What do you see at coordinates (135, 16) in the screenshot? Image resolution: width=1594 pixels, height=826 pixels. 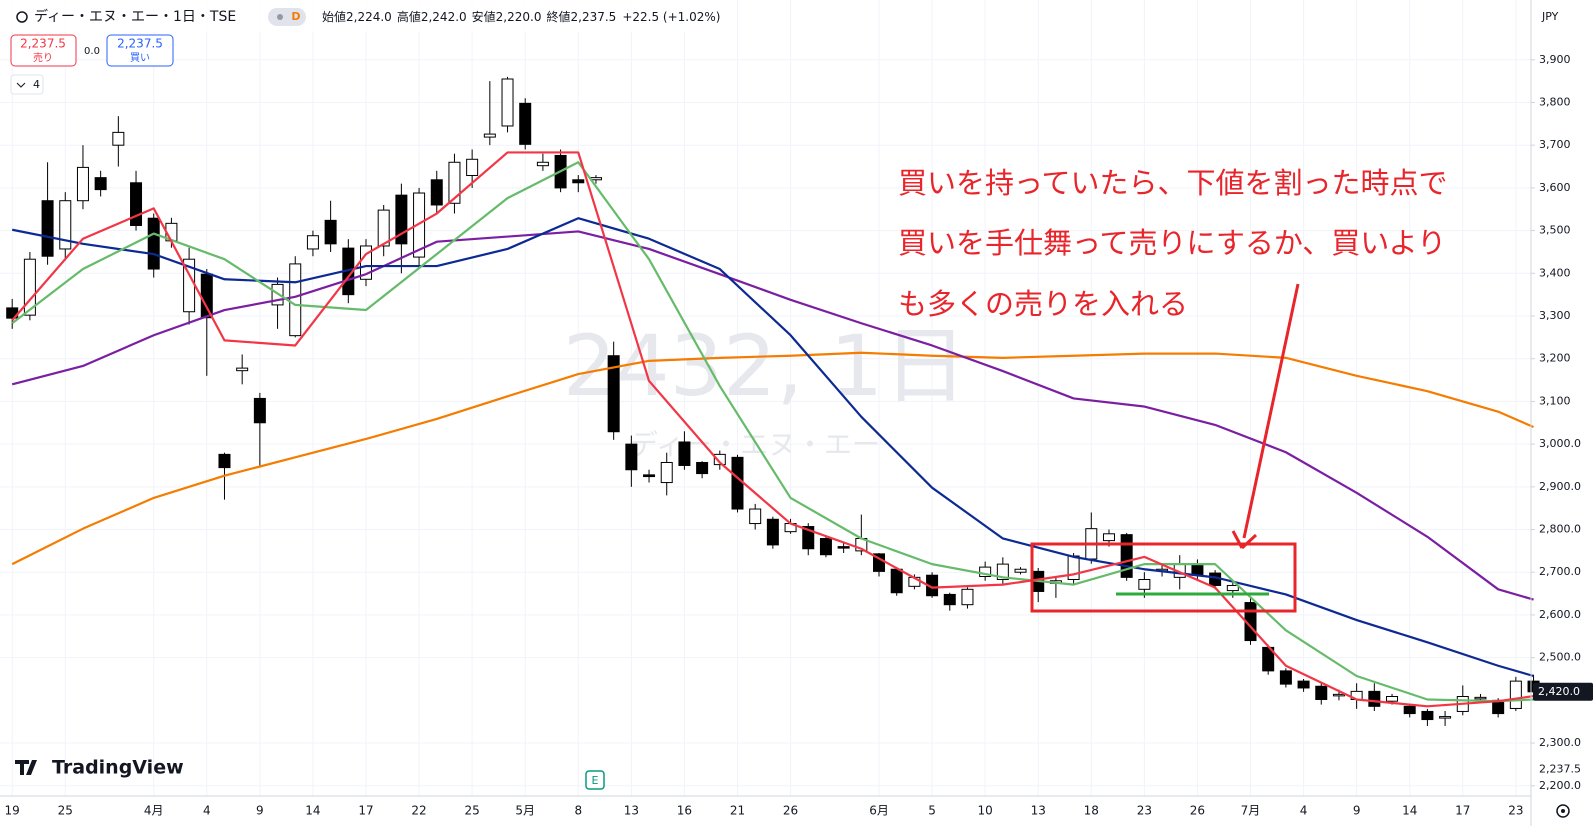 I see `symbol: ディー・エヌ・エー・1日・TSE` at bounding box center [135, 16].